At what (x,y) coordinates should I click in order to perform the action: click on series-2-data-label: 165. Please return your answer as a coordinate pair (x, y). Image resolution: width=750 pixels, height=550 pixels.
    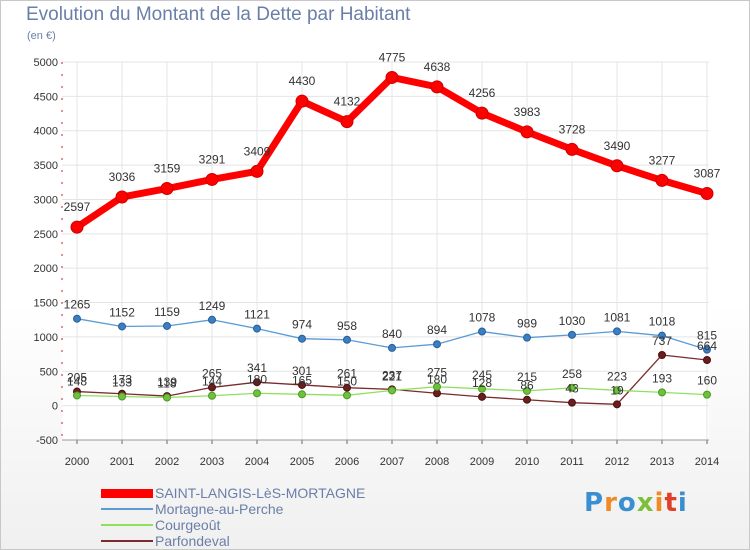
    Looking at the image, I should click on (302, 380).